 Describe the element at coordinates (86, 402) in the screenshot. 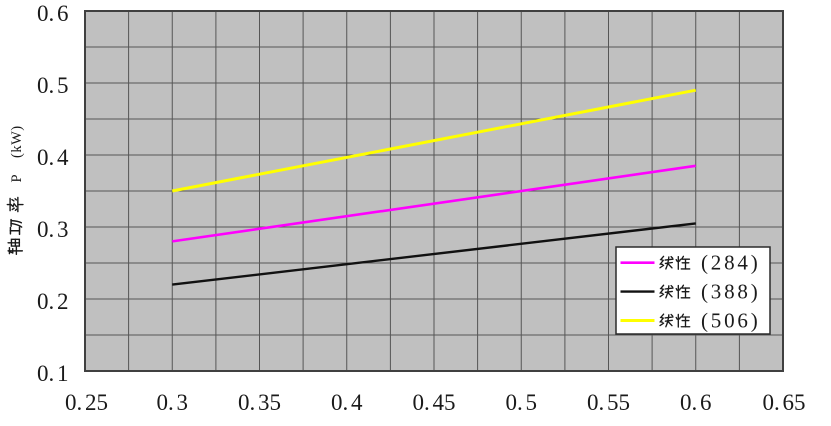

I see `svg-text: 0. 25` at that location.